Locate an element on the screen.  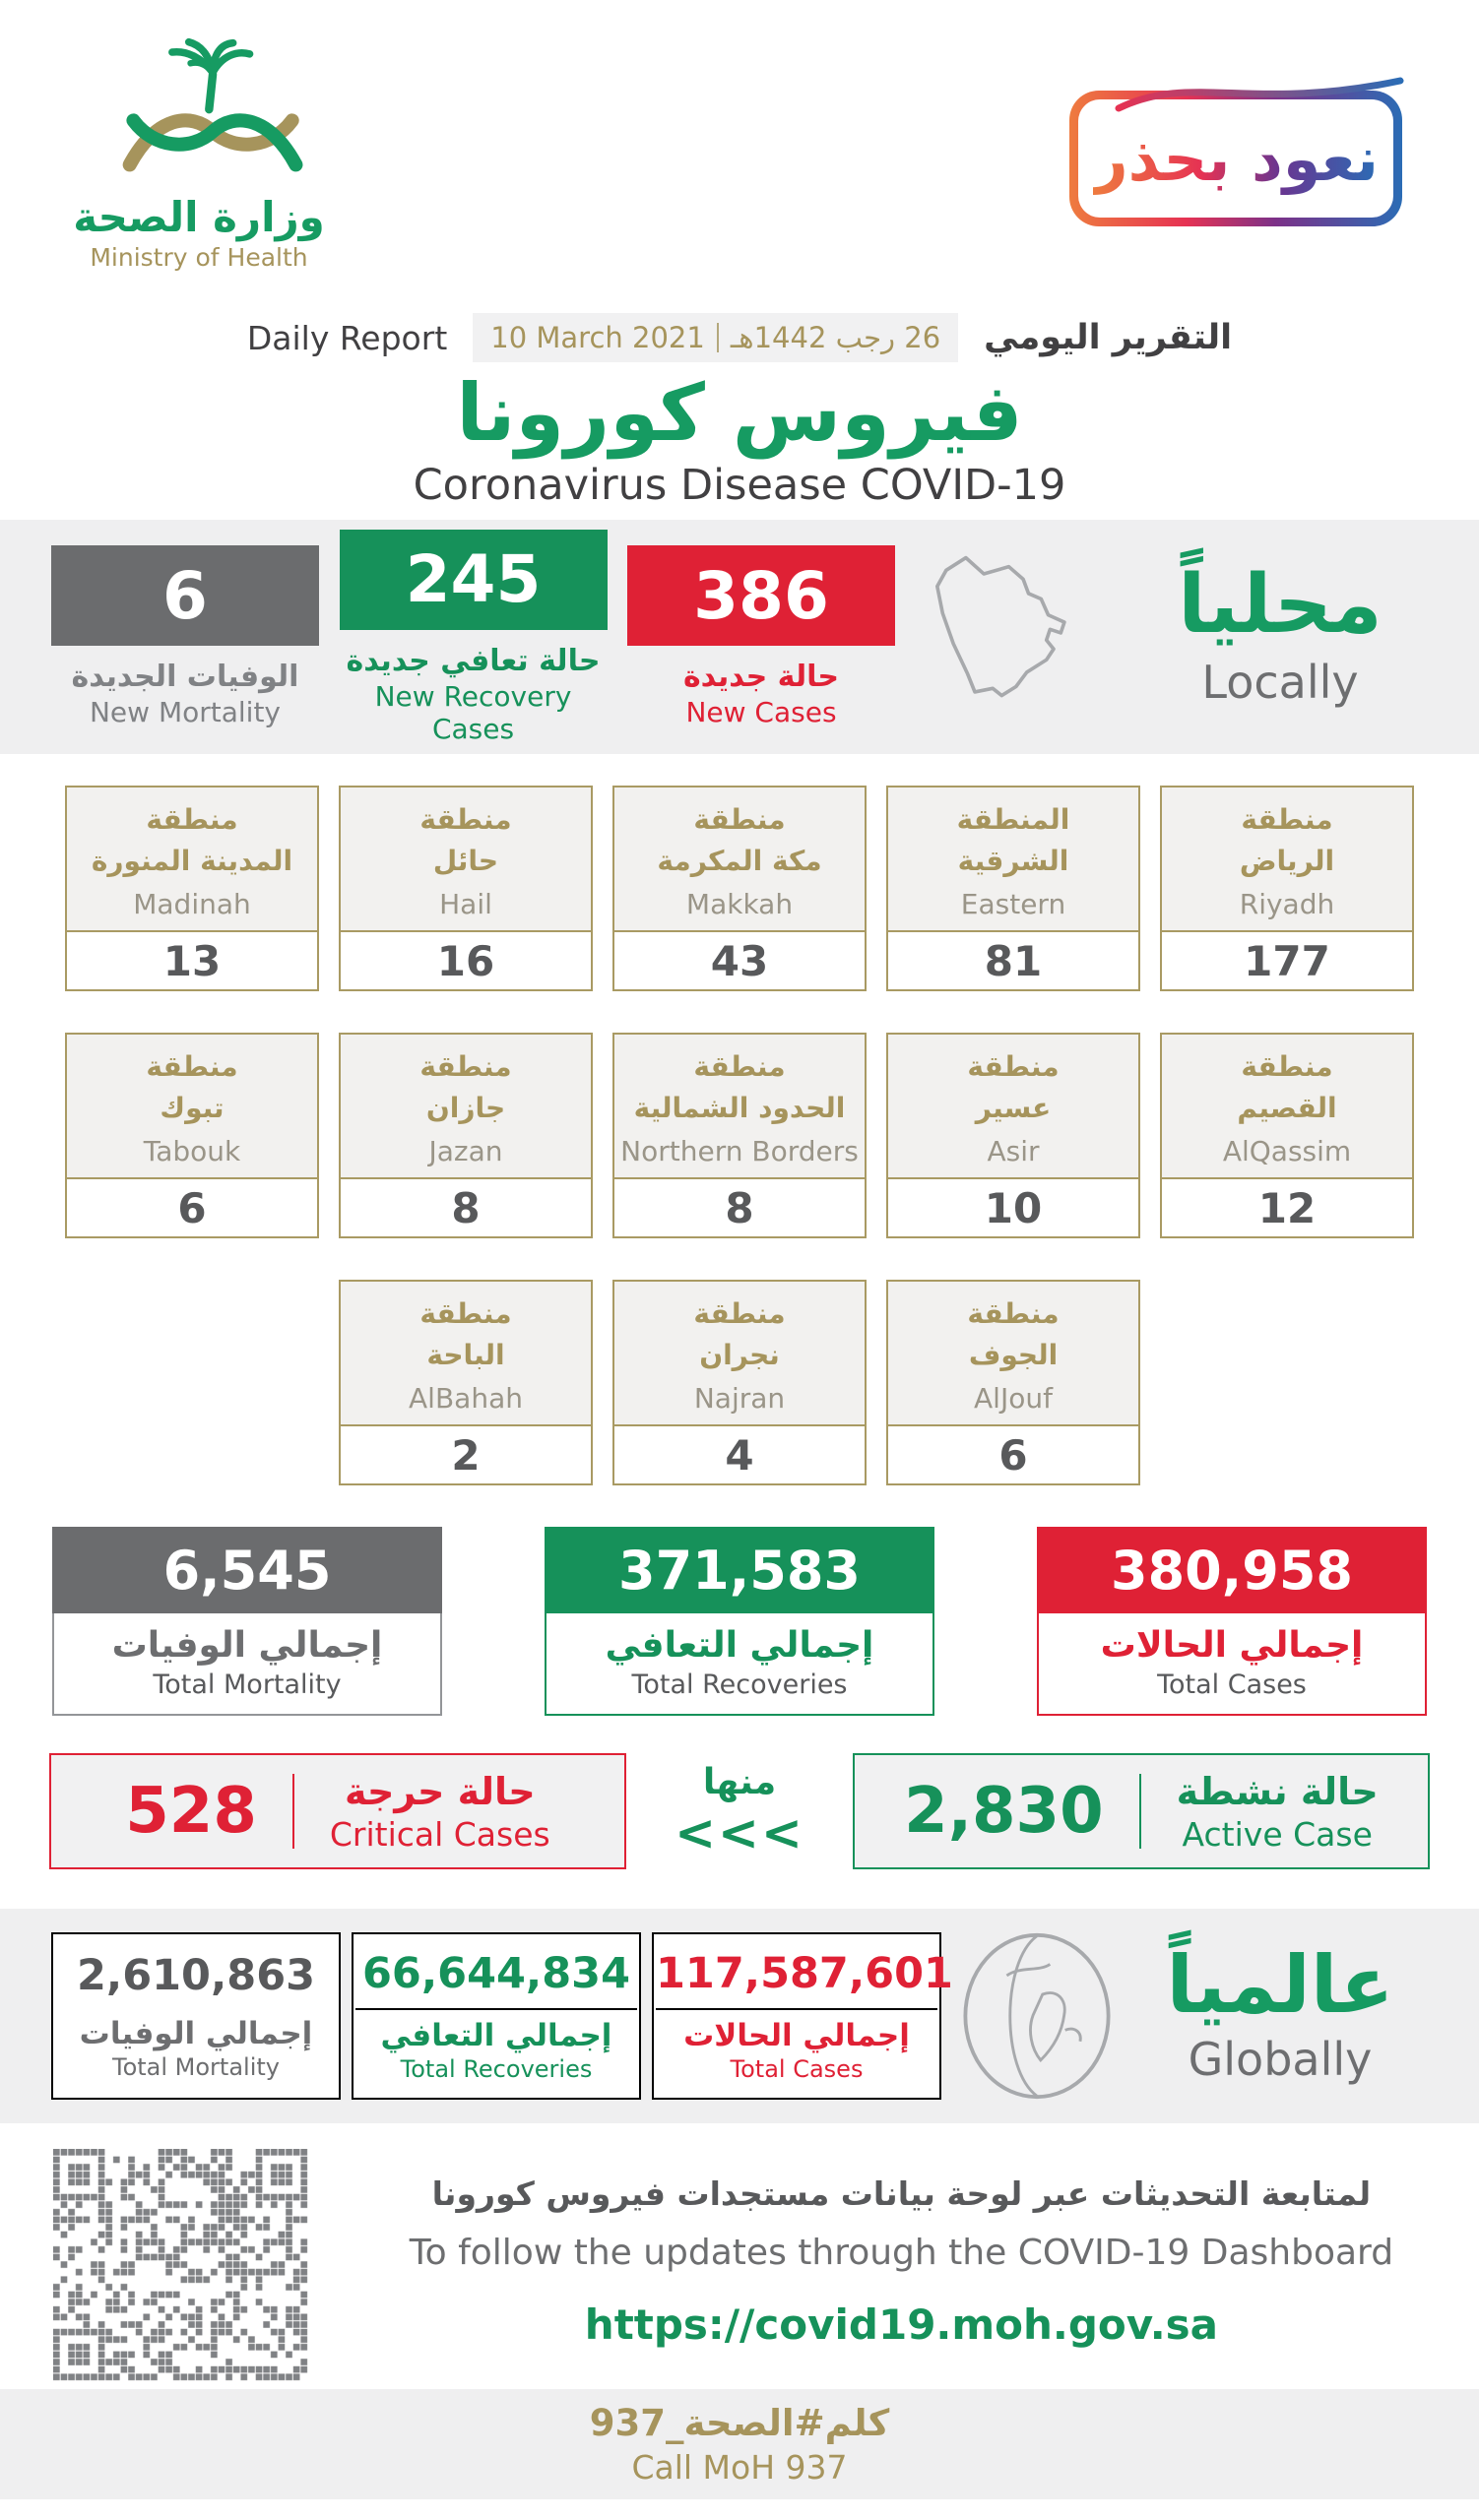
region-card-asir: منطقة عسير Asir 10 is located at coordinates (1013, 1135).